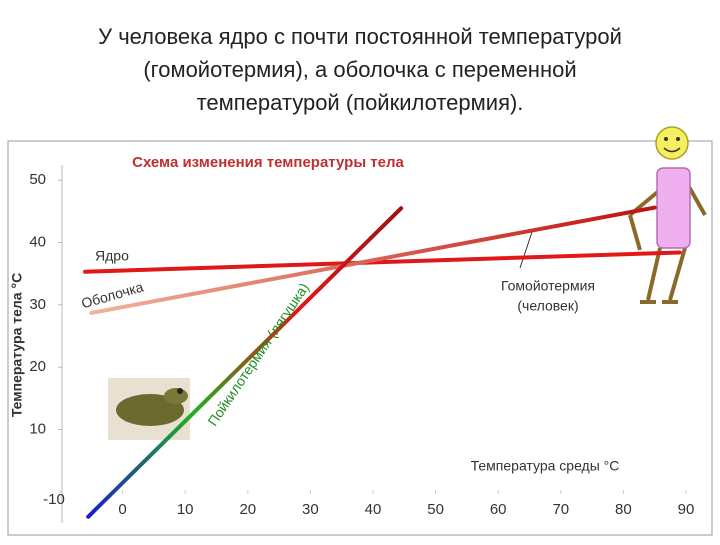 Image resolution: width=720 pixels, height=545 pixels. Describe the element at coordinates (310, 509) in the screenshot. I see `x-tick-label: 30` at that location.